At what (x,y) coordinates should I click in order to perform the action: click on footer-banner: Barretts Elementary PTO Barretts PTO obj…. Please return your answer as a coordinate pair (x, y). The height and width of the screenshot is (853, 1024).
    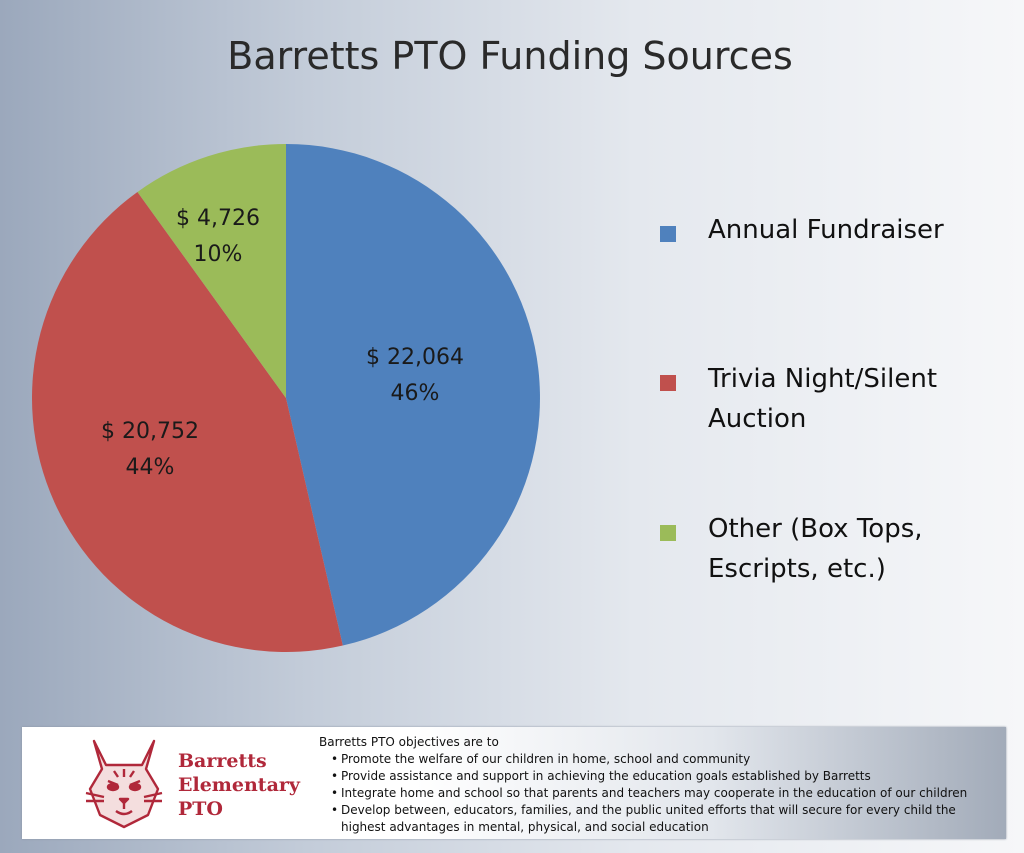
    Looking at the image, I should click on (514, 783).